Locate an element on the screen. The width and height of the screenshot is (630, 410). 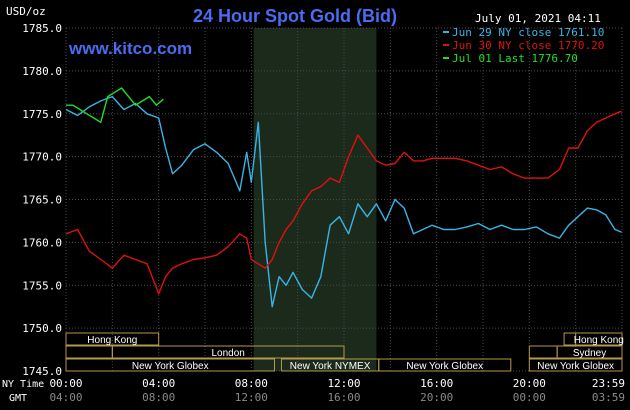
y-tick-label: 1760.0 is located at coordinates (42, 242).